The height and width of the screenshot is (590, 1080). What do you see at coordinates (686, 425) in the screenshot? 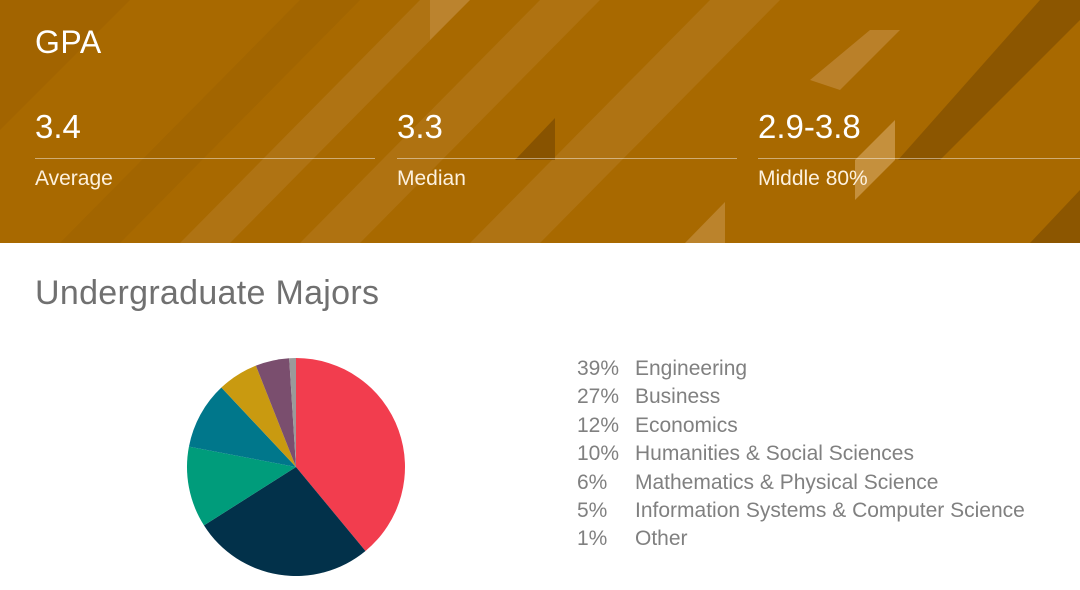
I see `legend-label: Economics` at bounding box center [686, 425].